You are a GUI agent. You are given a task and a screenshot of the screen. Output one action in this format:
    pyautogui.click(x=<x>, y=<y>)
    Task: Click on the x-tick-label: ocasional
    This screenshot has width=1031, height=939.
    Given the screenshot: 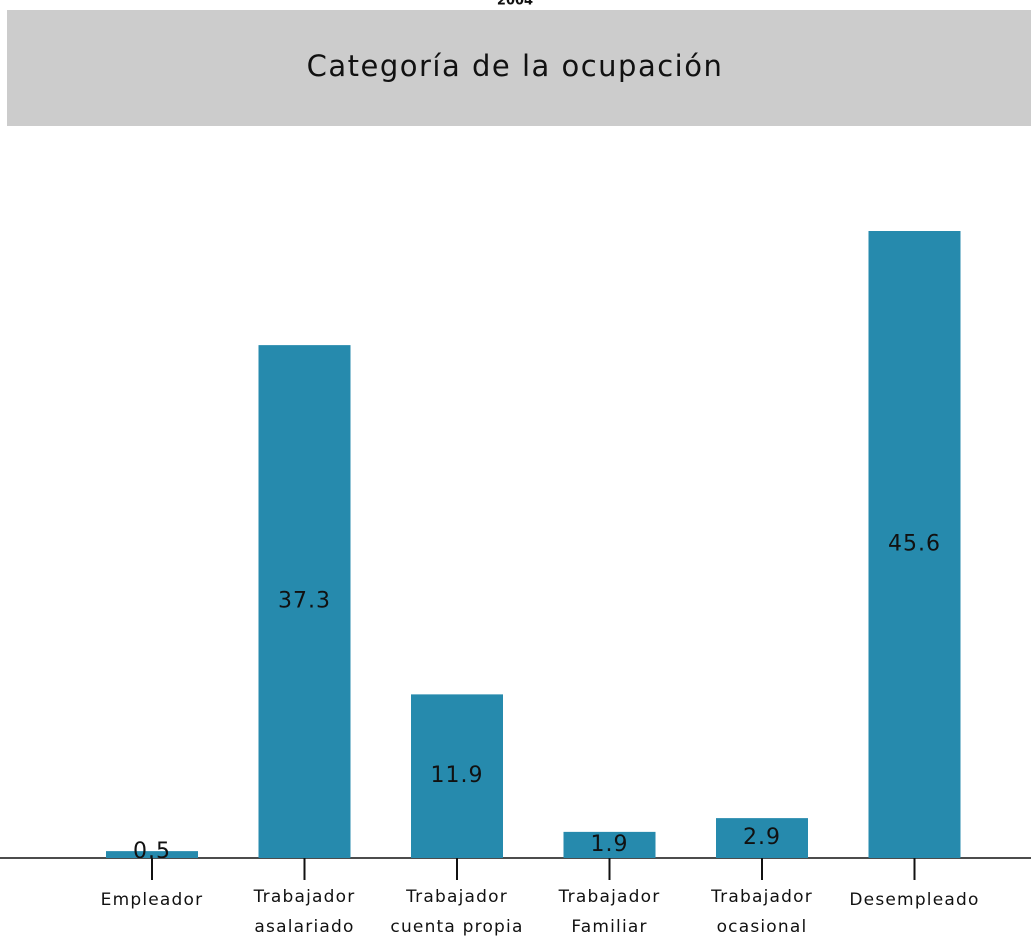 What is the action you would take?
    pyautogui.click(x=762, y=927)
    